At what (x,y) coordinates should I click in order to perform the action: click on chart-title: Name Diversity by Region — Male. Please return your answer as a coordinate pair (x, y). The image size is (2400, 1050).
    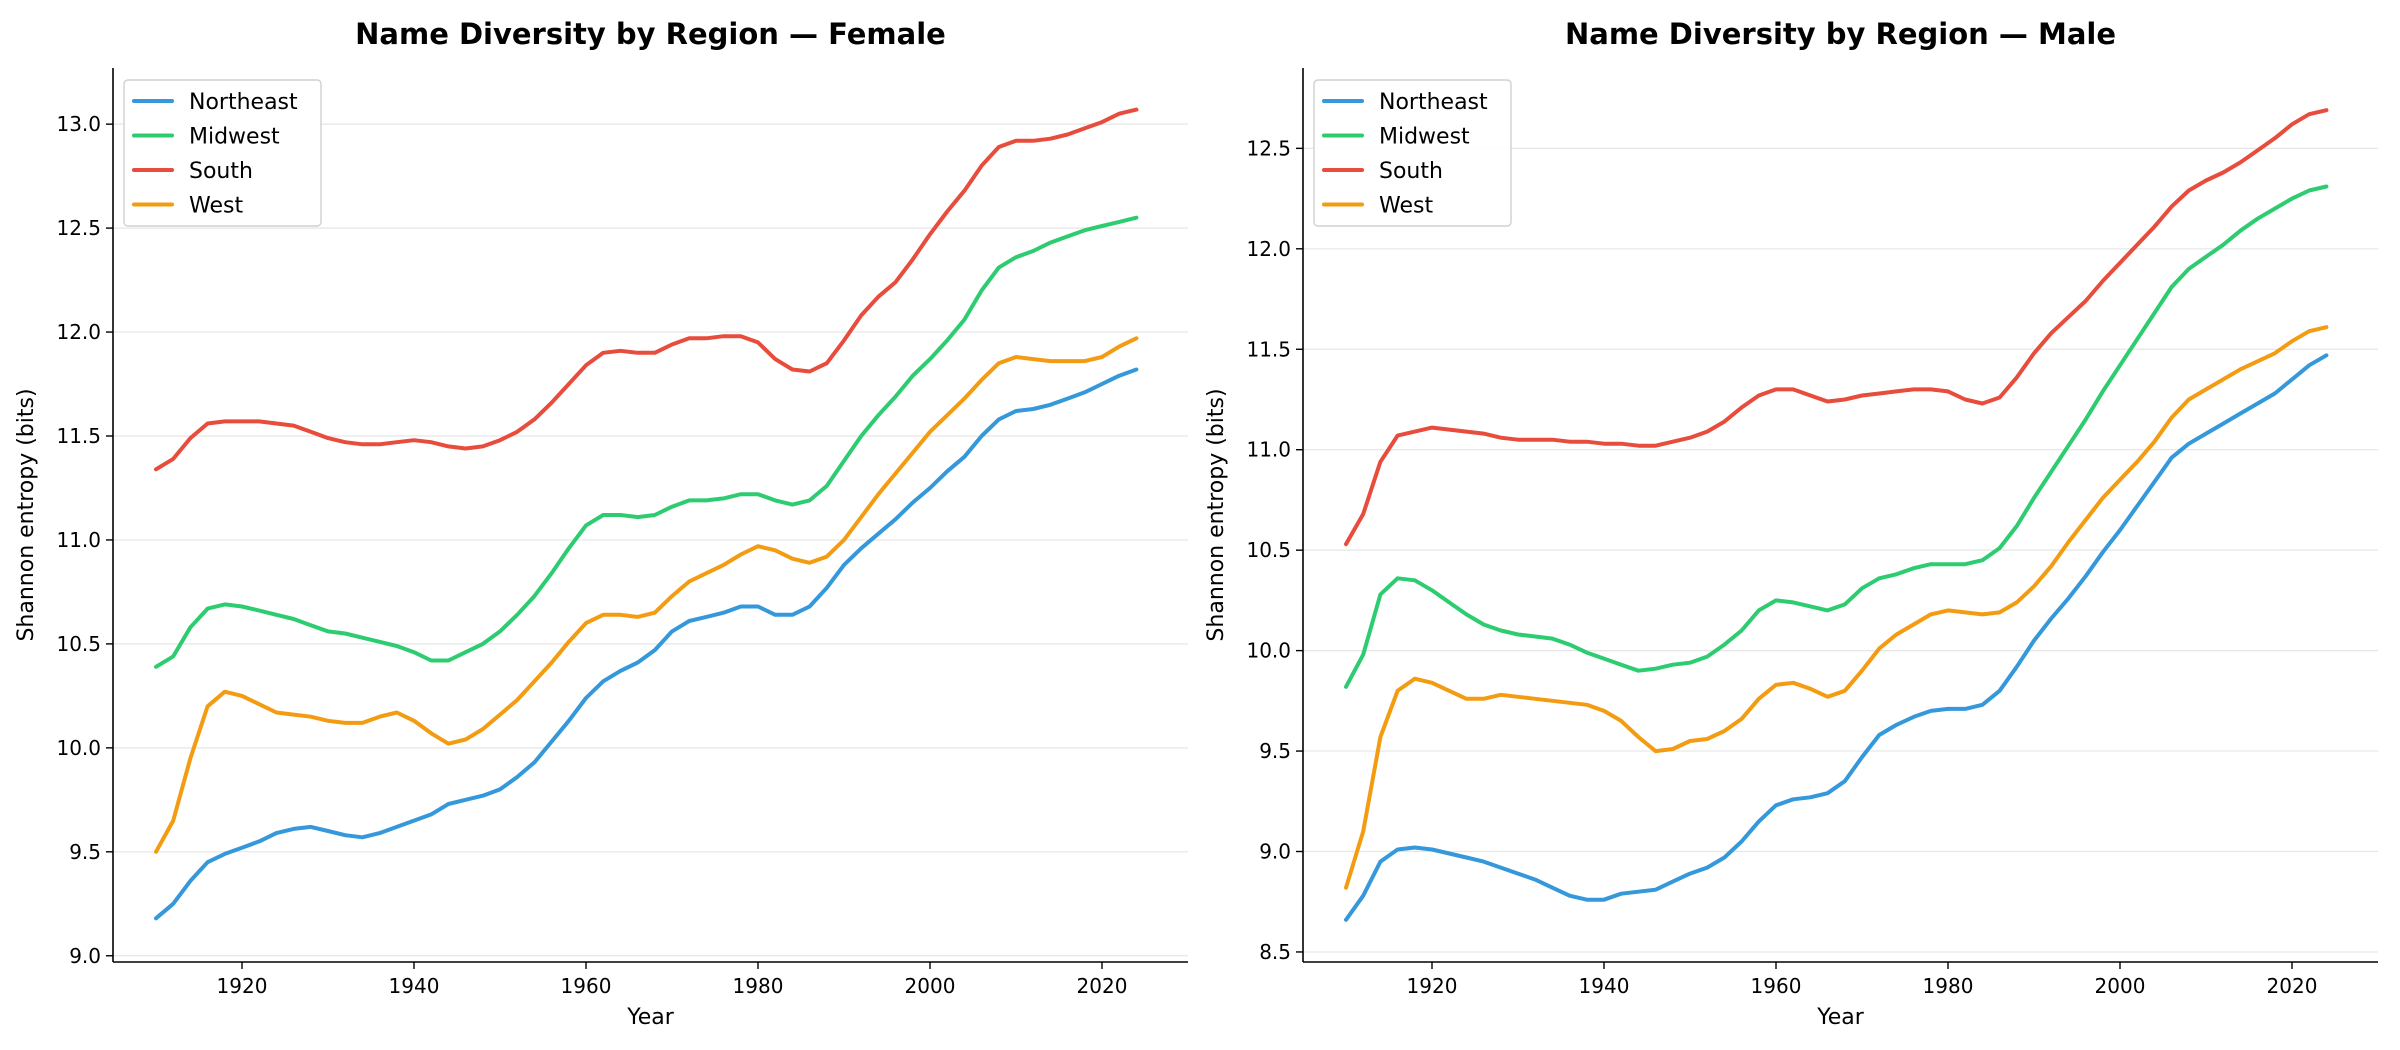
    Looking at the image, I should click on (1840, 34).